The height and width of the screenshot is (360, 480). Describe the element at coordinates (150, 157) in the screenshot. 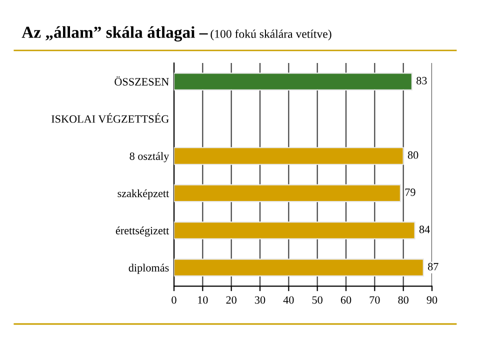

I see `y-tick-label: 8 osztály` at that location.